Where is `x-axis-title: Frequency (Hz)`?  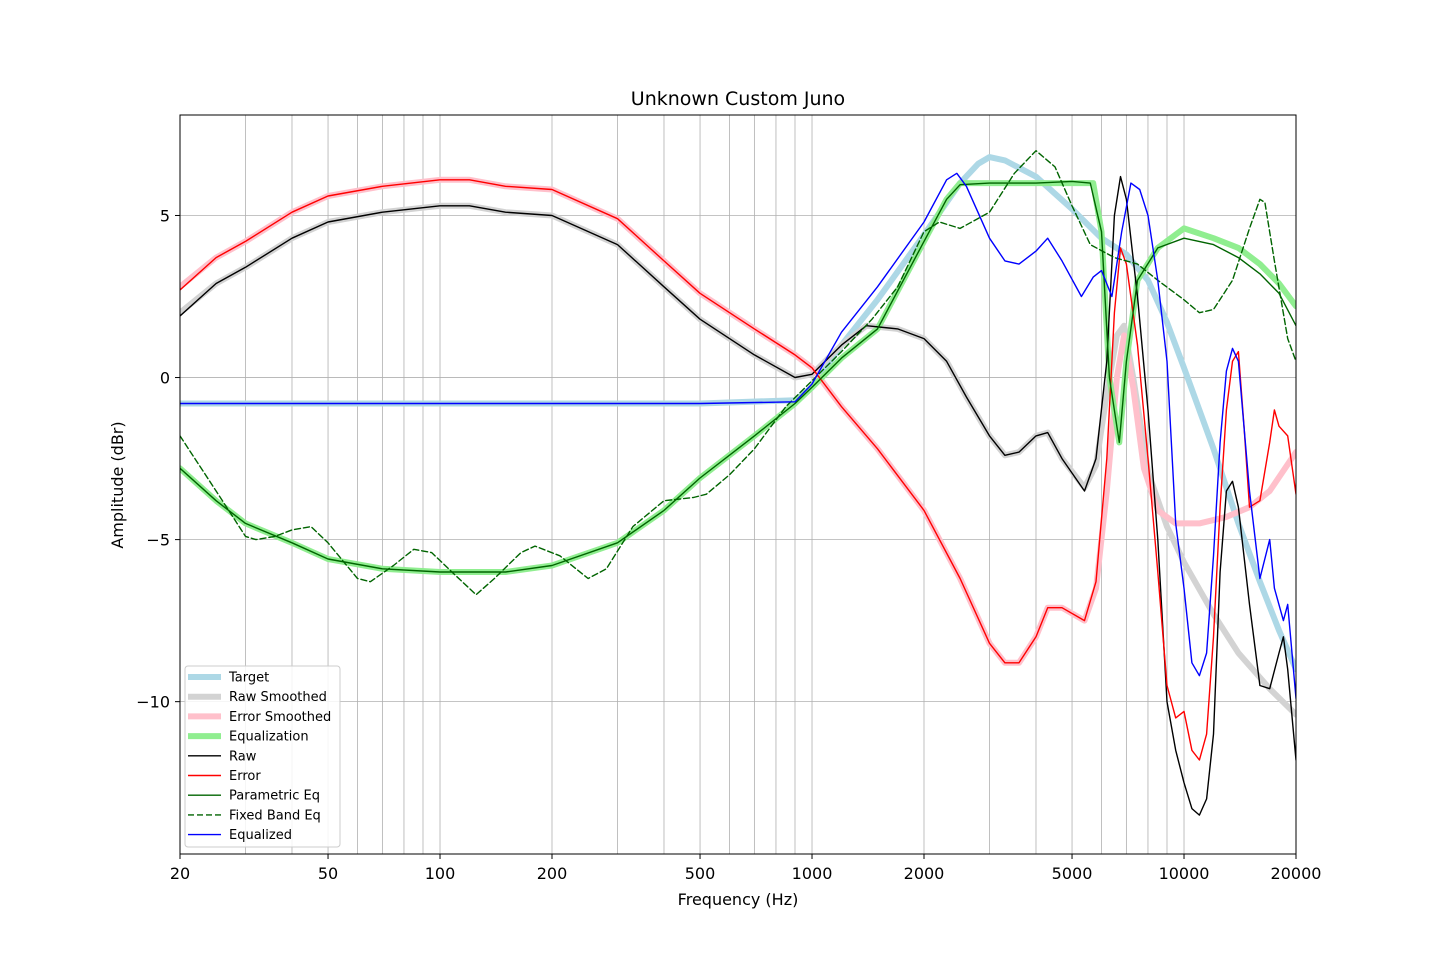 x-axis-title: Frequency (Hz) is located at coordinates (738, 899).